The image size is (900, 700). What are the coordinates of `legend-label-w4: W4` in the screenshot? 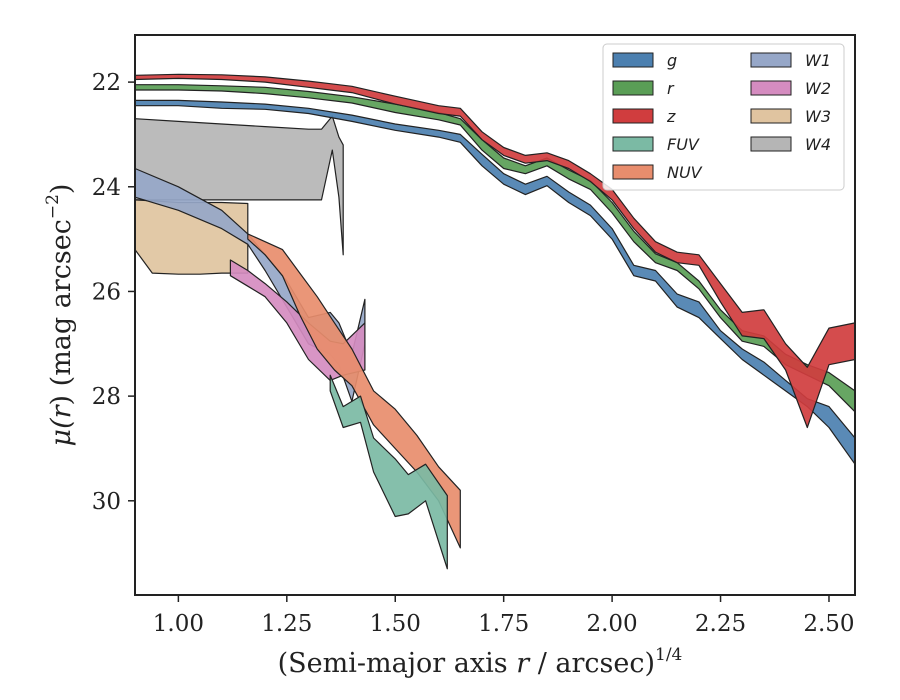 It's located at (818, 144).